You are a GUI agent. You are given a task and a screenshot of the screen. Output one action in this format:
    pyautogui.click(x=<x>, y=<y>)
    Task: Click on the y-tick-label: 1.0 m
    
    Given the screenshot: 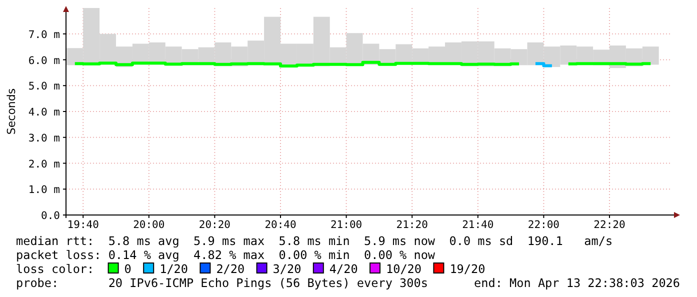 What is the action you would take?
    pyautogui.click(x=44, y=190)
    